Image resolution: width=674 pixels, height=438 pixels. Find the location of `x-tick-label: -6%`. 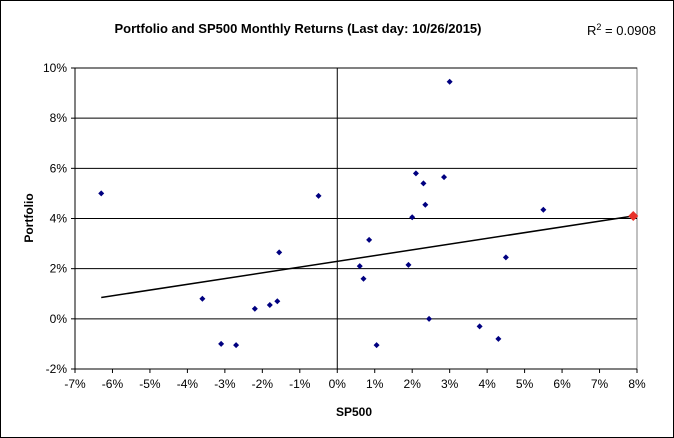

x-tick-label: -6% is located at coordinates (113, 384).